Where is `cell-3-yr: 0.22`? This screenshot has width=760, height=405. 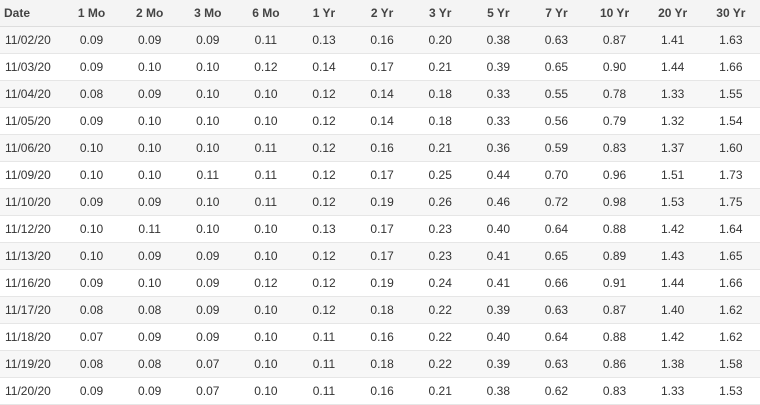
cell-3-yr: 0.22 is located at coordinates (440, 310).